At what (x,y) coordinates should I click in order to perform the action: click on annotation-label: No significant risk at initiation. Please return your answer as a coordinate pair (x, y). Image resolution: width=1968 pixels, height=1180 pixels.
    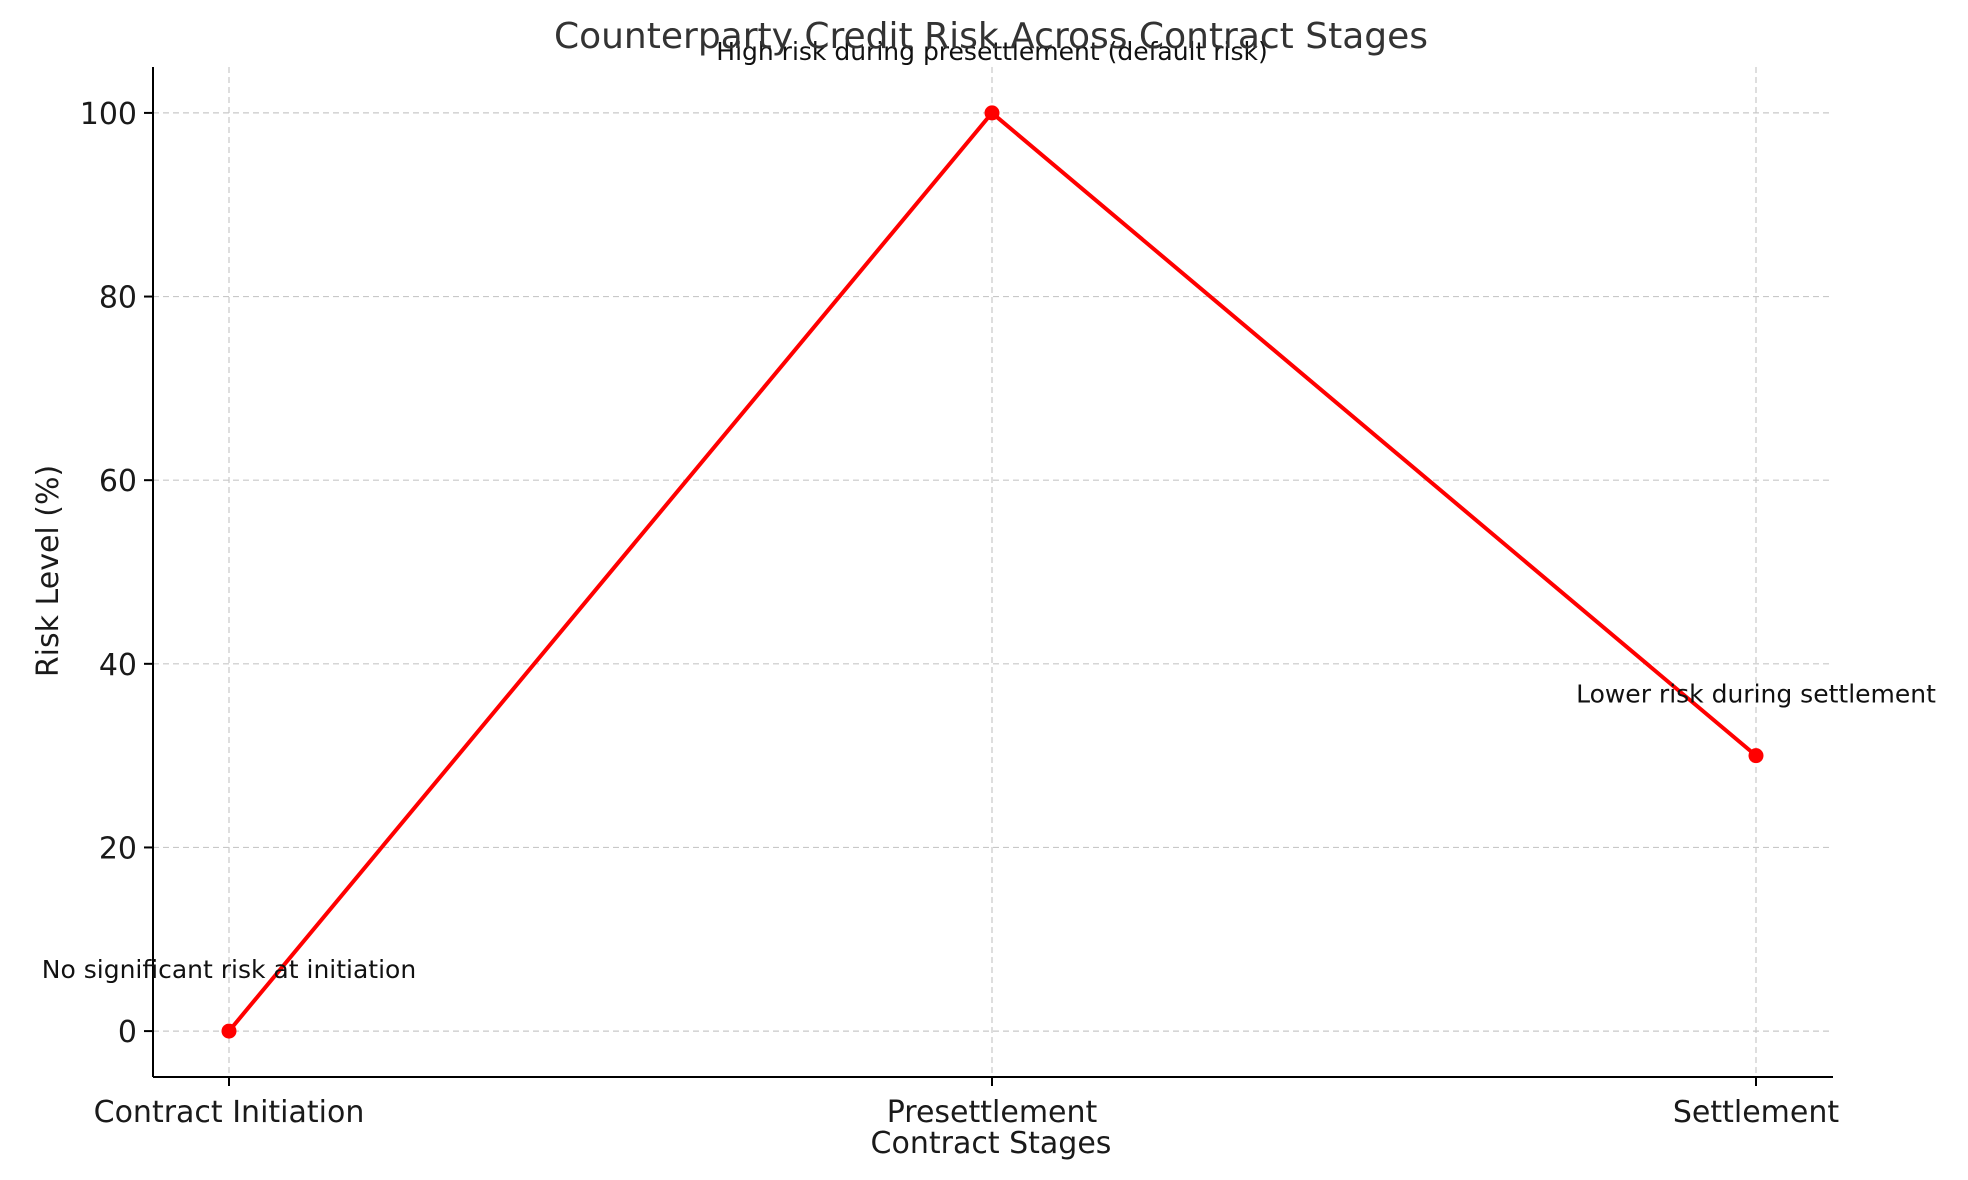
    Looking at the image, I should click on (229, 969).